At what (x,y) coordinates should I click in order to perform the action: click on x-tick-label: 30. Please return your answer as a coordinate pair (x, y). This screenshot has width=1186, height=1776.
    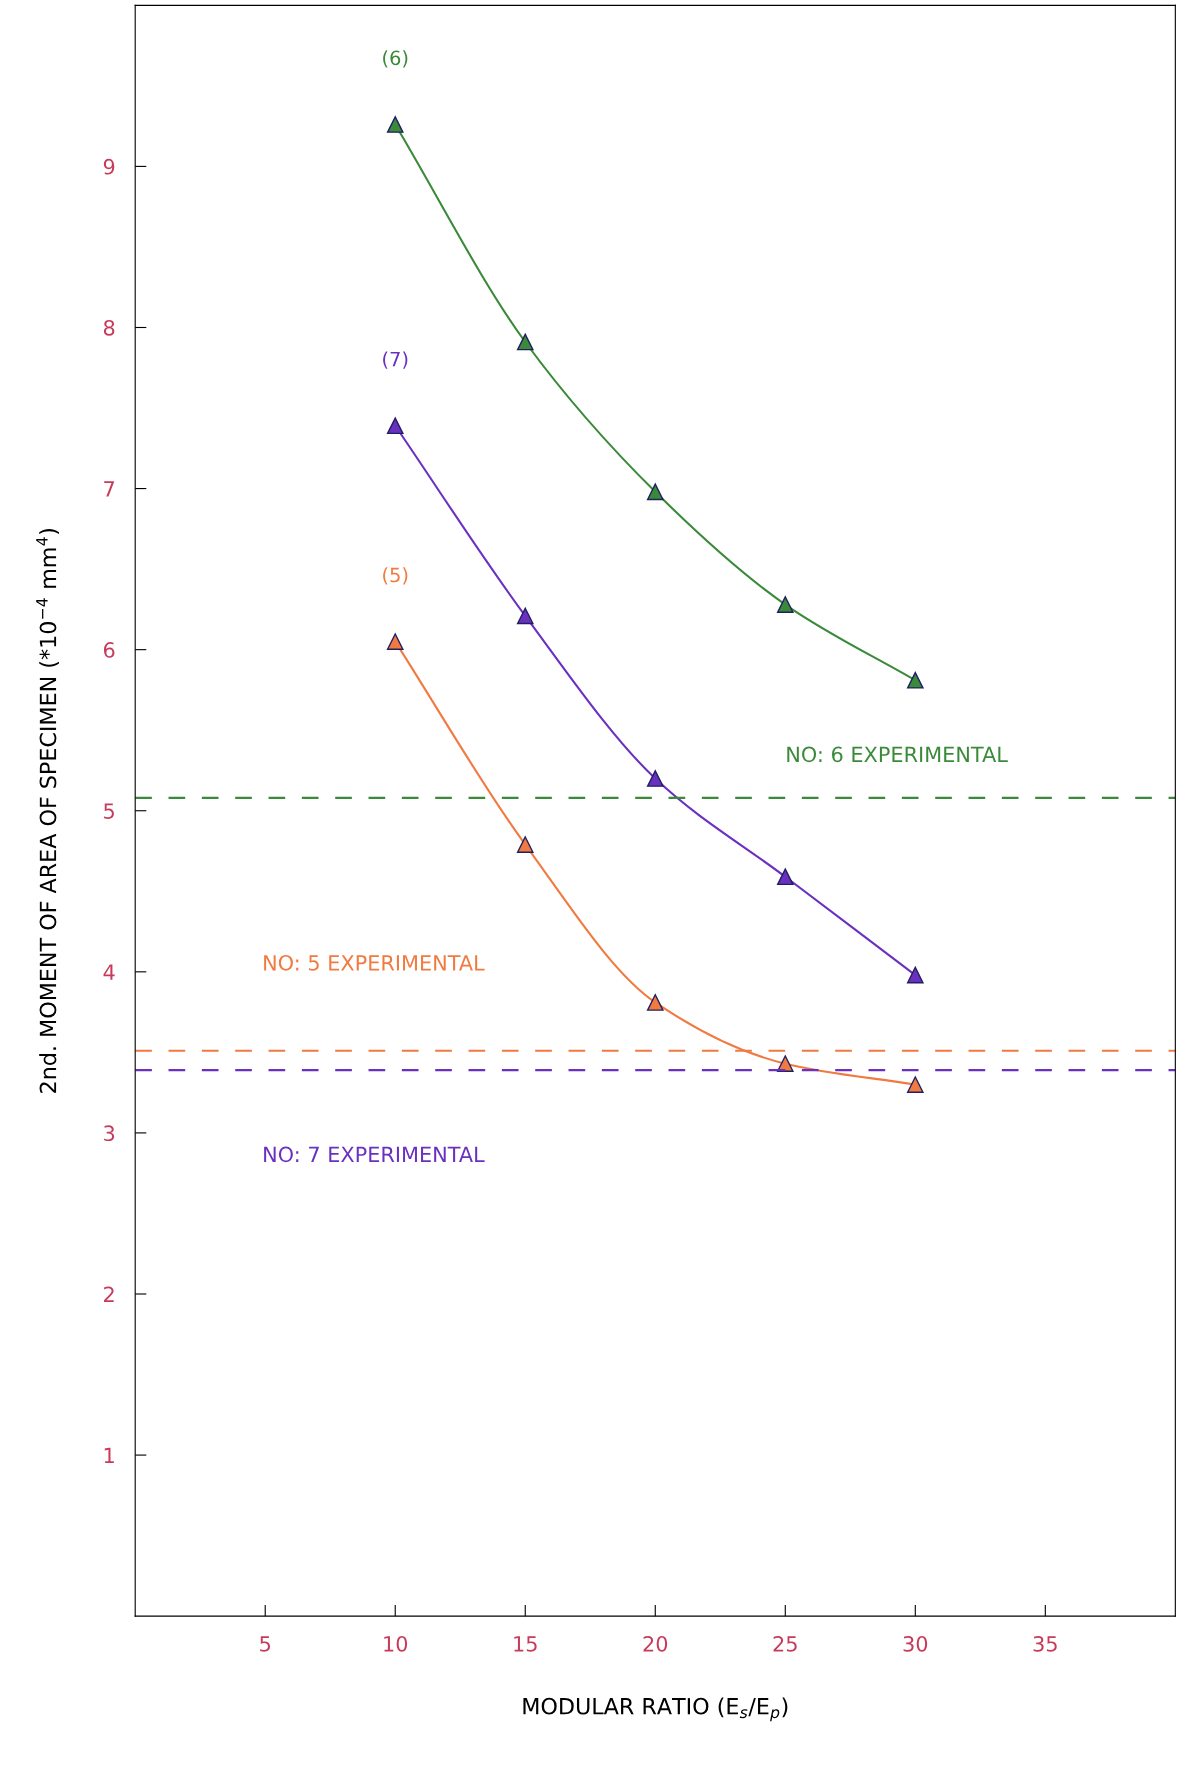
    Looking at the image, I should click on (915, 1643).